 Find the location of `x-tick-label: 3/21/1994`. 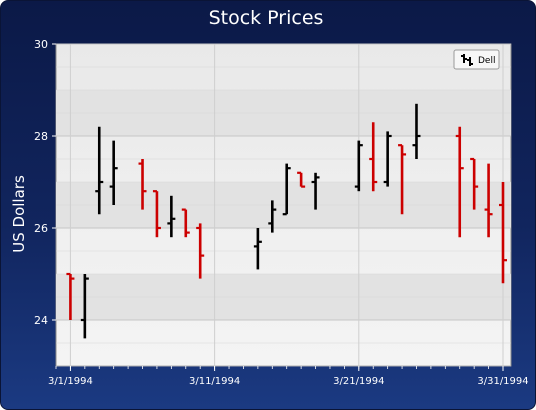

x-tick-label: 3/21/1994 is located at coordinates (358, 381).